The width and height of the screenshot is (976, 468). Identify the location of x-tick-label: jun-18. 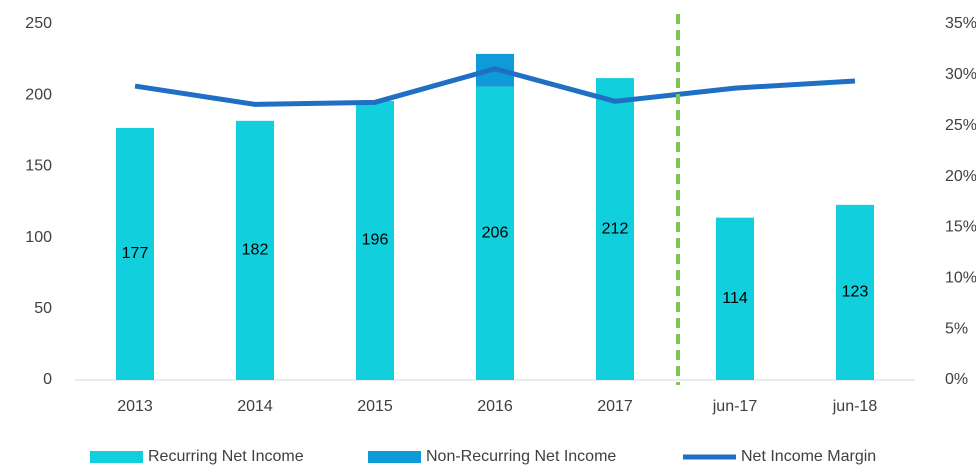
(855, 406).